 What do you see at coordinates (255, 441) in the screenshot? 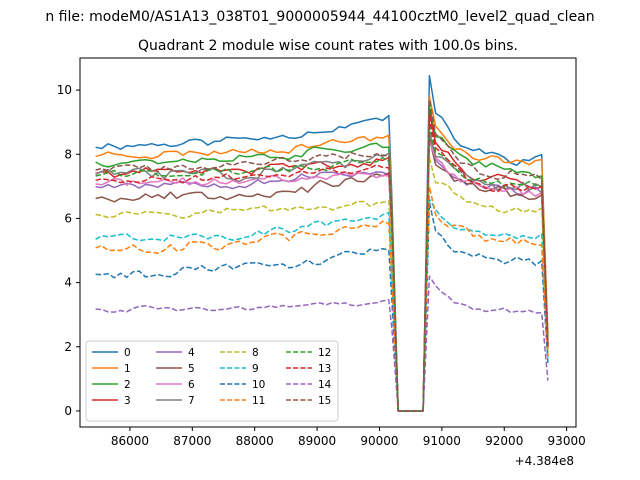
I see `x-tick-label: 88000` at bounding box center [255, 441].